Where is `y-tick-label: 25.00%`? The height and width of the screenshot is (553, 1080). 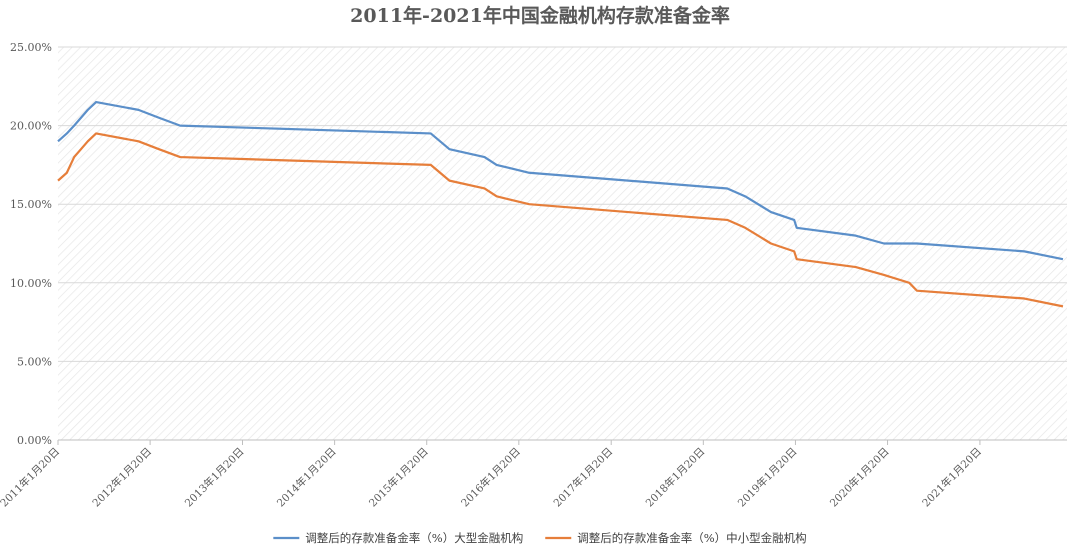 y-tick-label: 25.00% is located at coordinates (31, 47).